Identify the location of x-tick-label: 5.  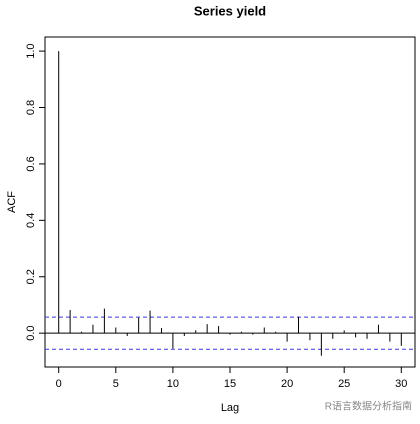
(116, 384).